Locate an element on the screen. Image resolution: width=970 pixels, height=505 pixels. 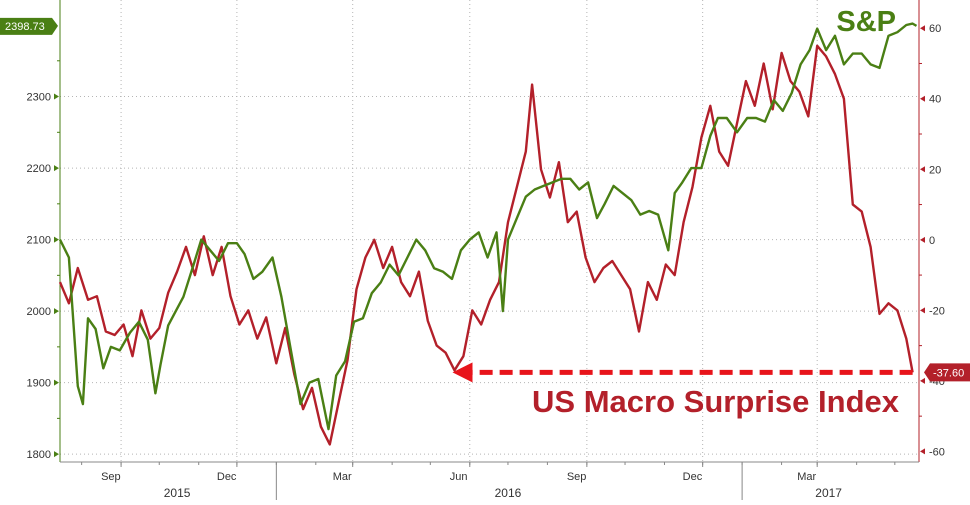
left-axis-ticks: 1800 1900 2000 2100 2200 2300 is located at coordinates (43, 260).